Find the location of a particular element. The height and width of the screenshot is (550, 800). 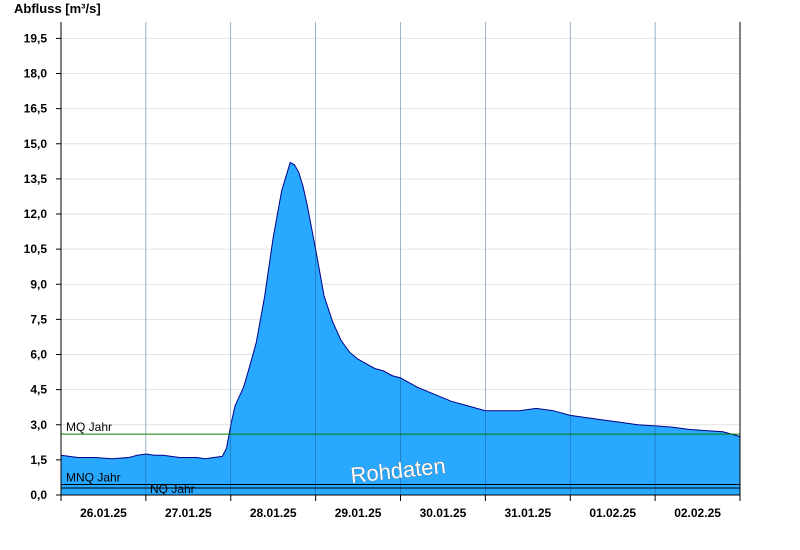

ref-label-1: MNQ Jahr is located at coordinates (93, 477).